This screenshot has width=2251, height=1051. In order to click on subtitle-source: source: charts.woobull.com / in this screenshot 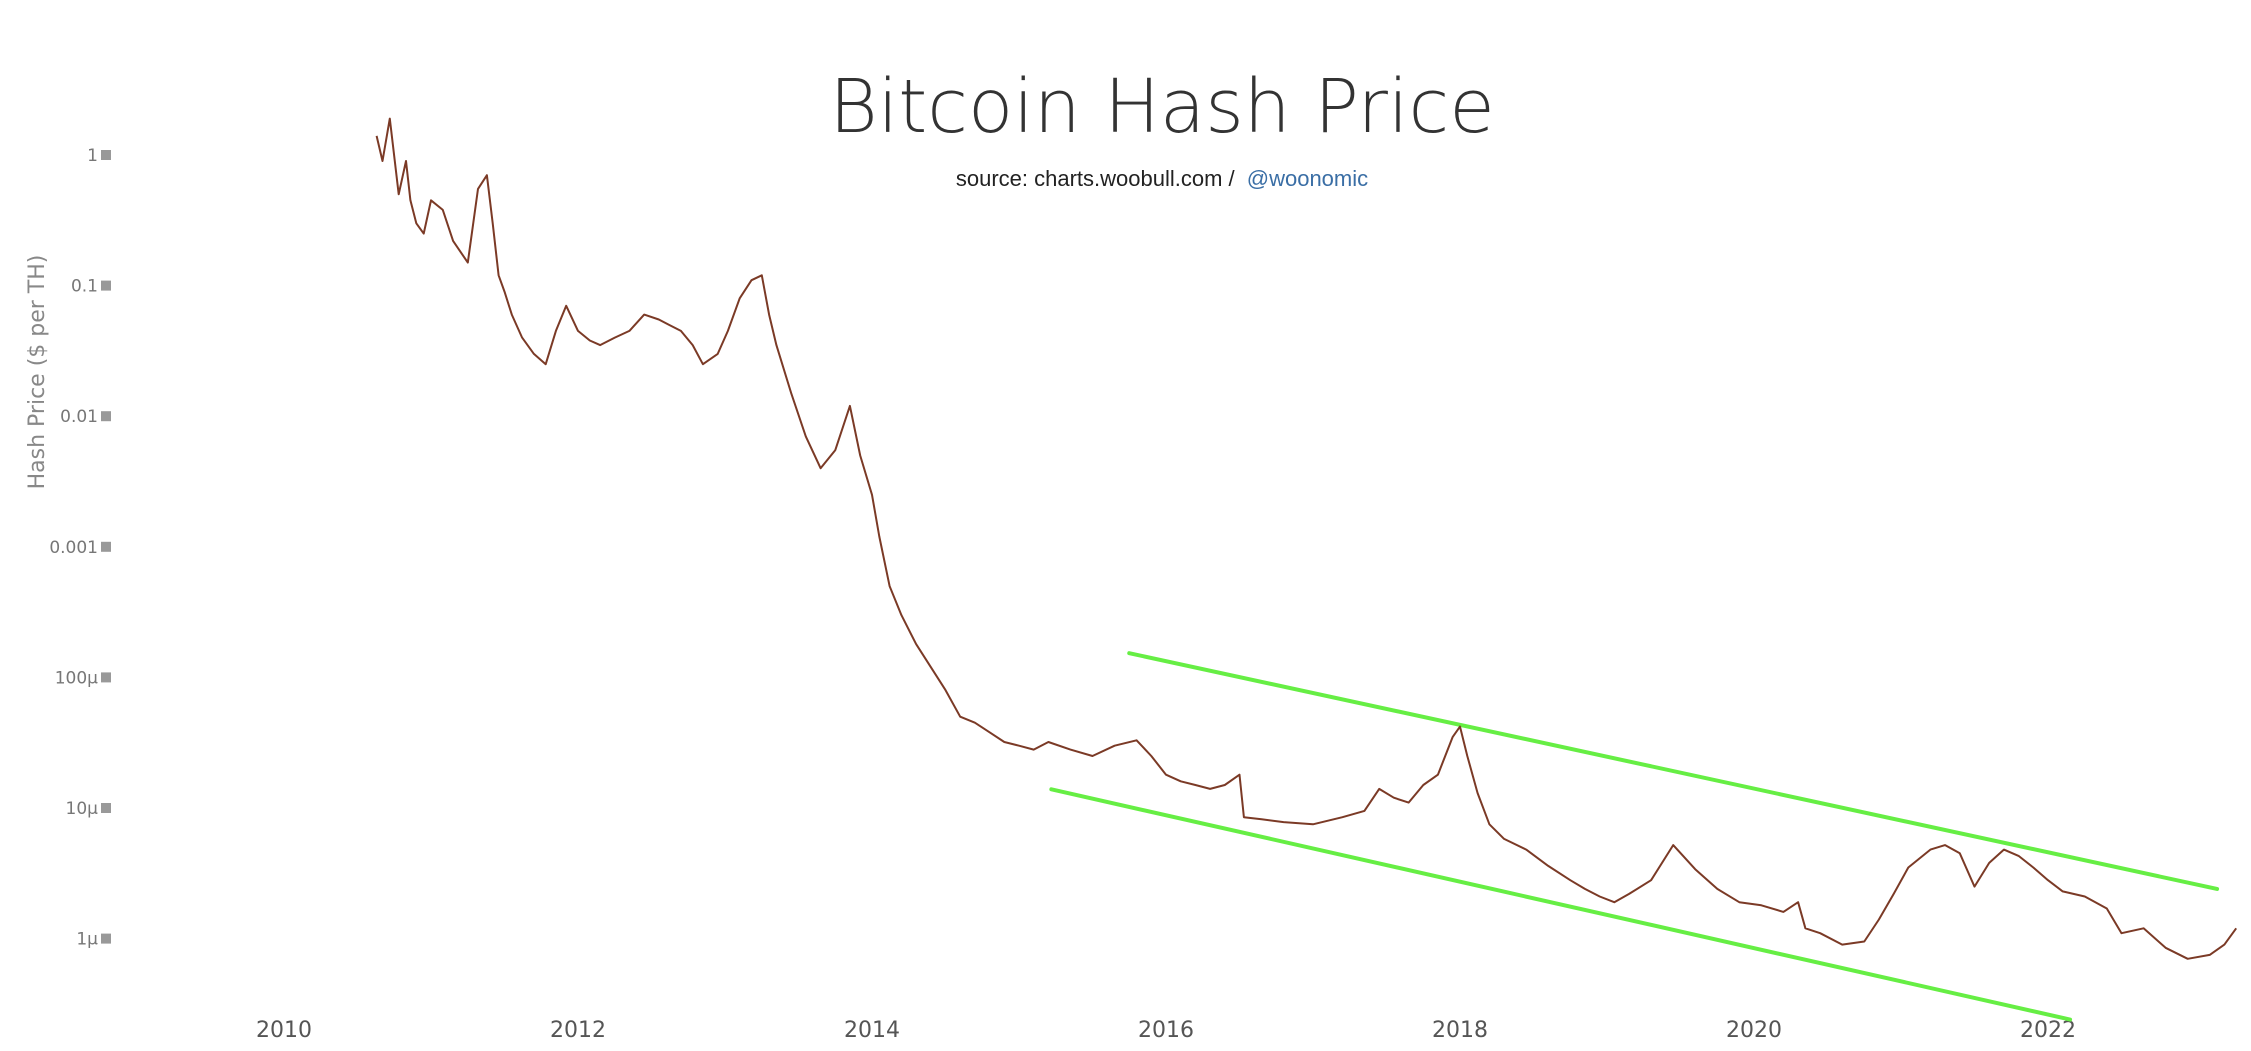, I will do `click(1096, 178)`.